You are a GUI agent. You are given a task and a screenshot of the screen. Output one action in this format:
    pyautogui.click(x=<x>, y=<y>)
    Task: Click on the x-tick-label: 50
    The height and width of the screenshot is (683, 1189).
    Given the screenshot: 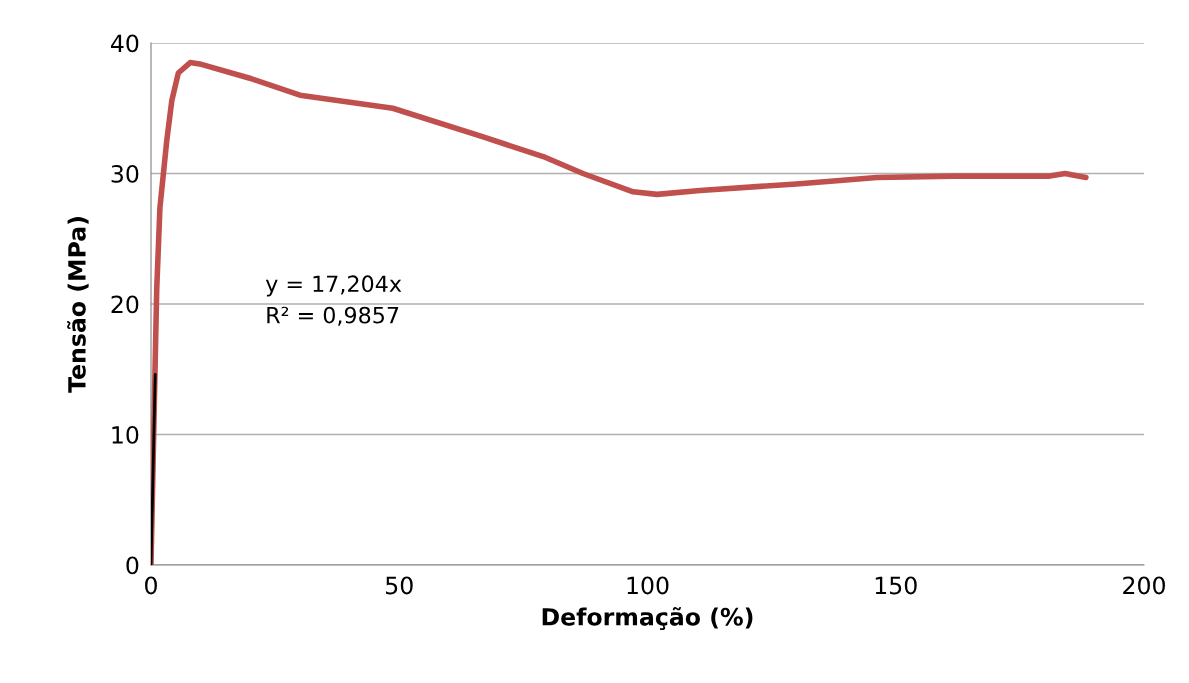 What is the action you would take?
    pyautogui.click(x=399, y=585)
    